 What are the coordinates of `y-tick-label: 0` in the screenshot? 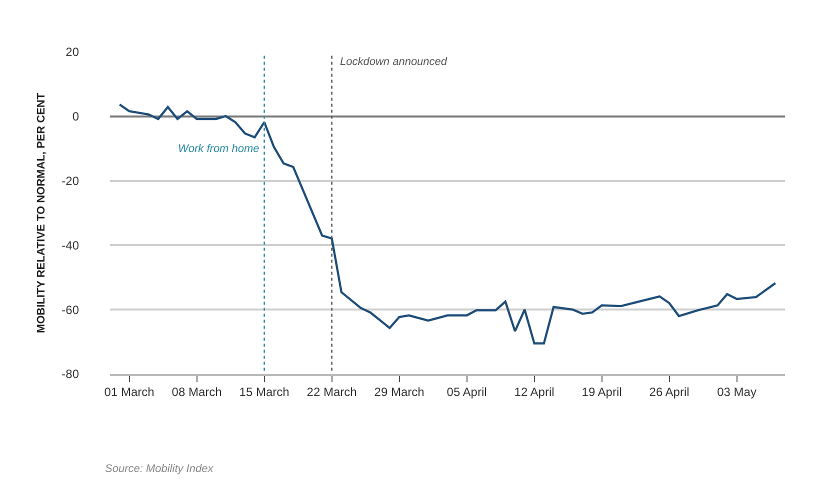 It's located at (76, 117).